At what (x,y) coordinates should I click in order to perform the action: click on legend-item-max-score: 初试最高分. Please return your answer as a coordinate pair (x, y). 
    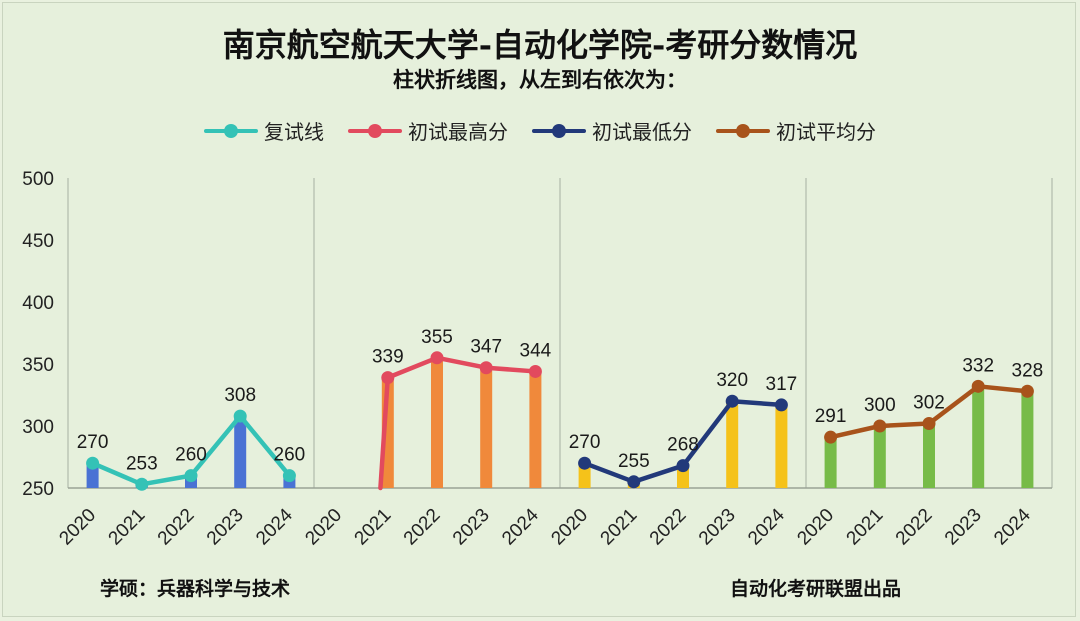
    Looking at the image, I should click on (428, 130).